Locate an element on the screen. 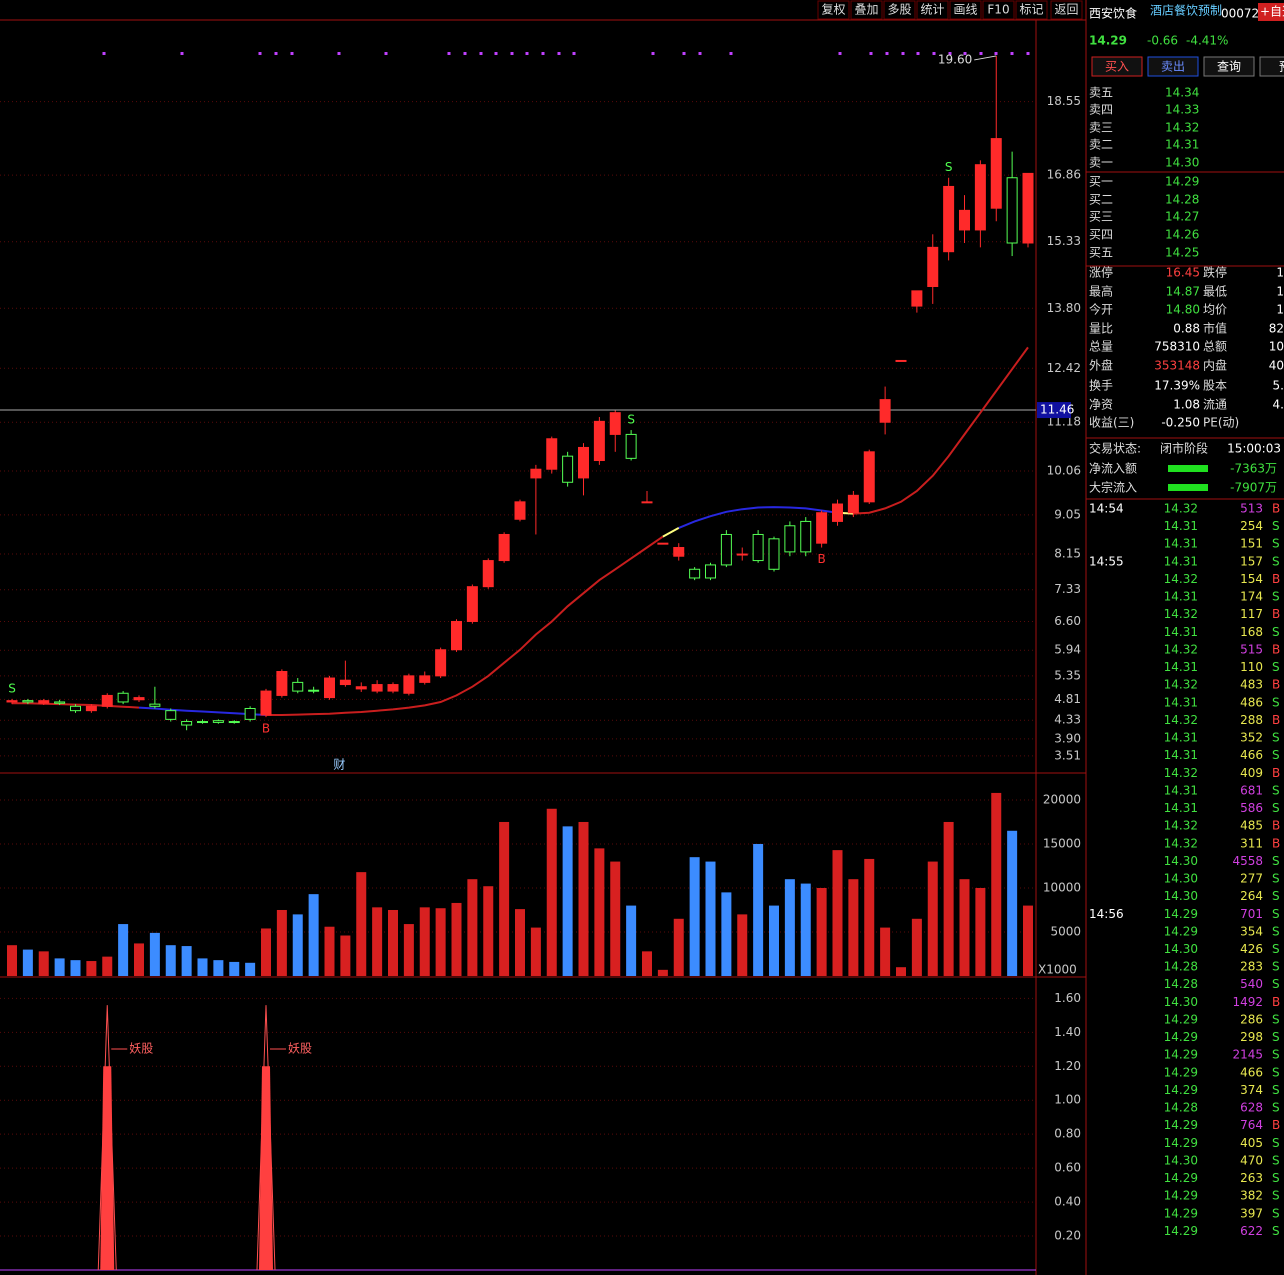  trade-volume: 288 is located at coordinates (1251, 720).